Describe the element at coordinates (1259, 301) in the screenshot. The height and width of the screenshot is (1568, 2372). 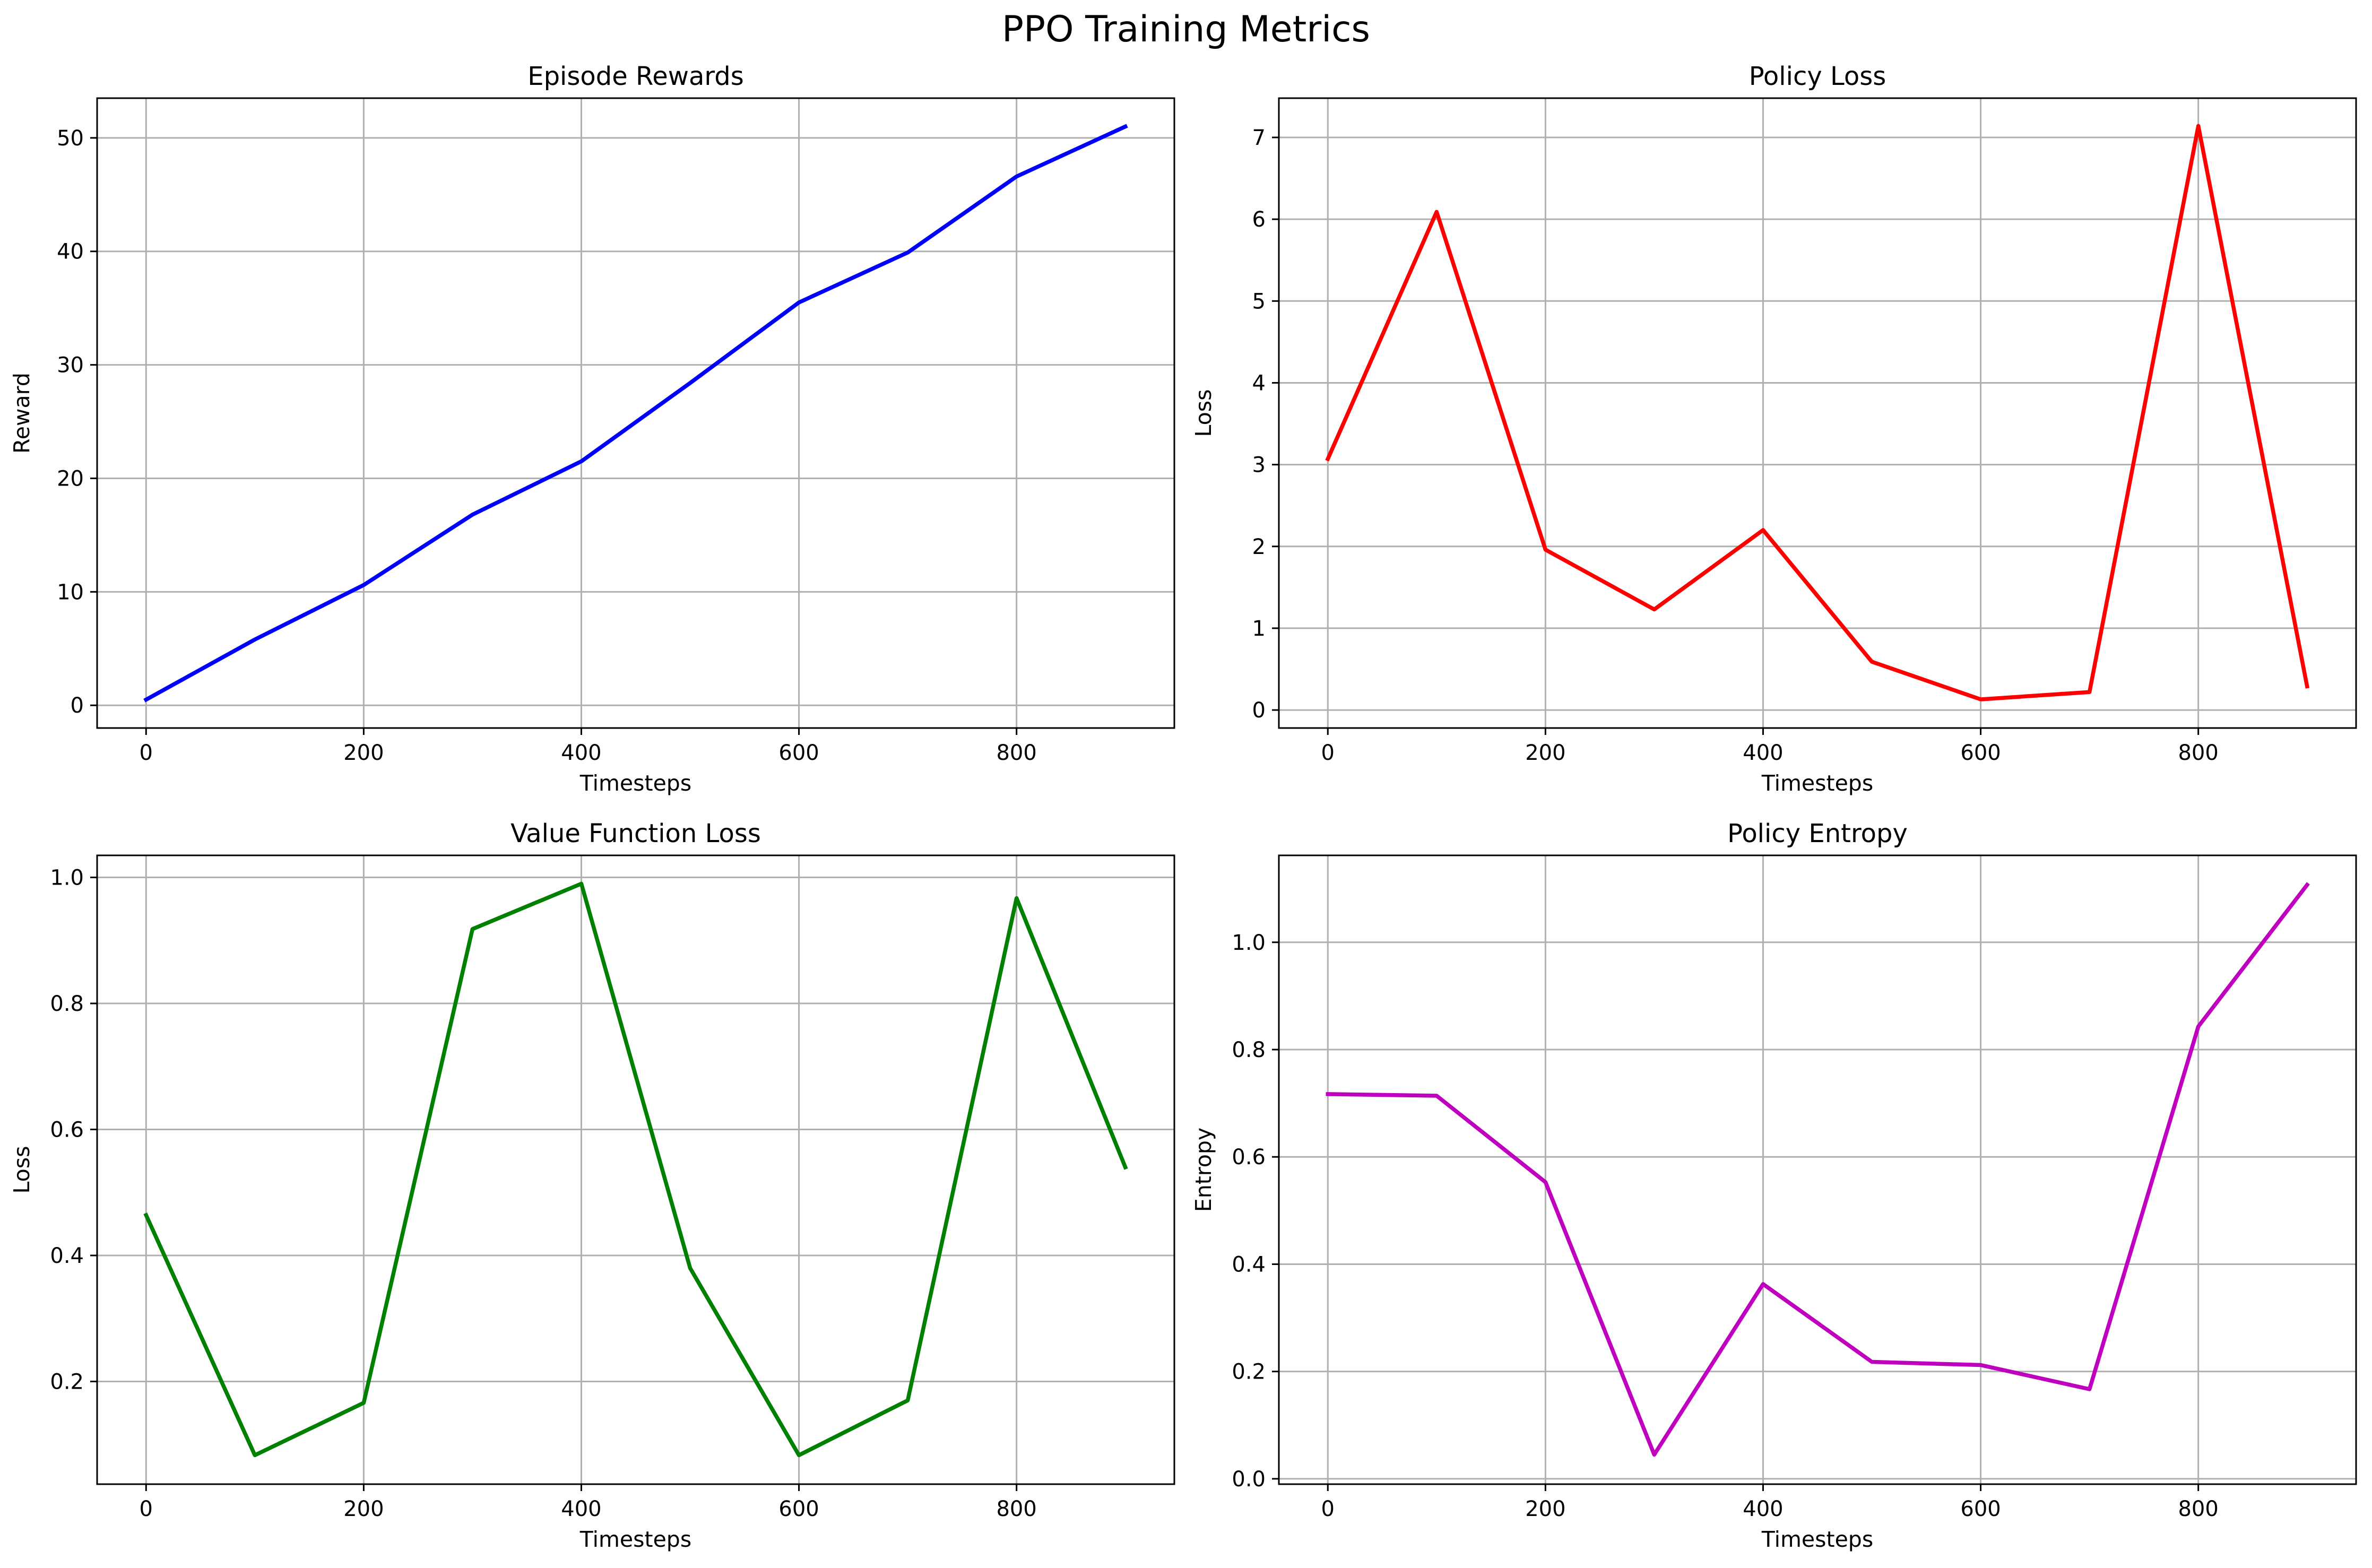
I see `y-tick-label: 5` at that location.